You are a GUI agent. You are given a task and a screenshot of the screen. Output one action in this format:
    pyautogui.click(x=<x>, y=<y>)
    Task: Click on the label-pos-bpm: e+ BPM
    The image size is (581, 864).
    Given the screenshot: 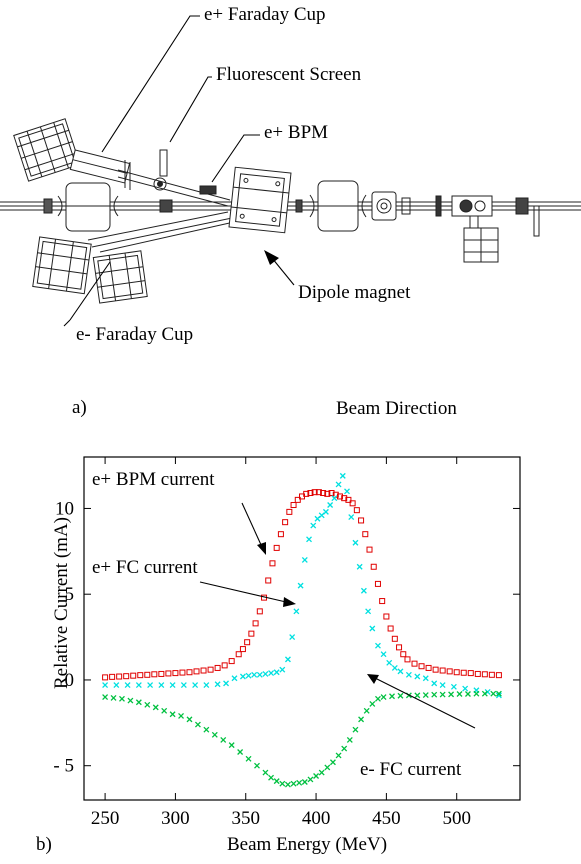 What is the action you would take?
    pyautogui.click(x=296, y=132)
    